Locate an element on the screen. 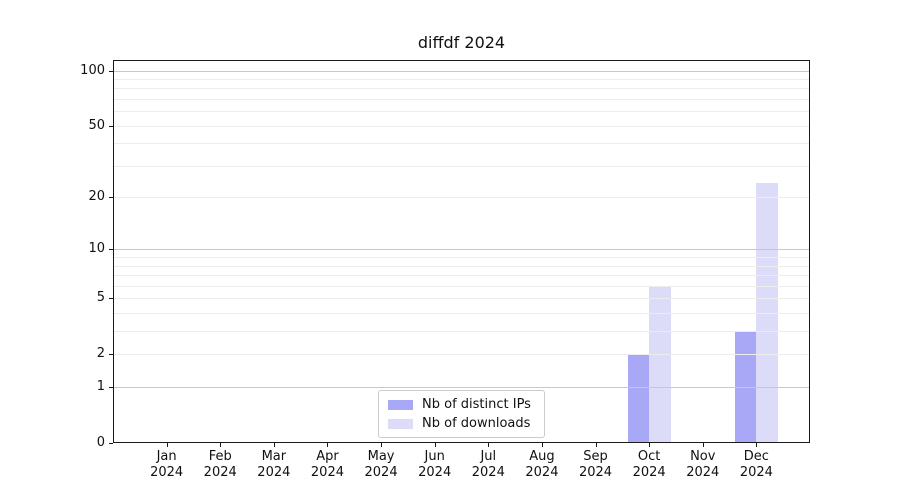 Image resolution: width=900 pixels, height=500 pixels. y-tick-label: 1 is located at coordinates (100, 387).